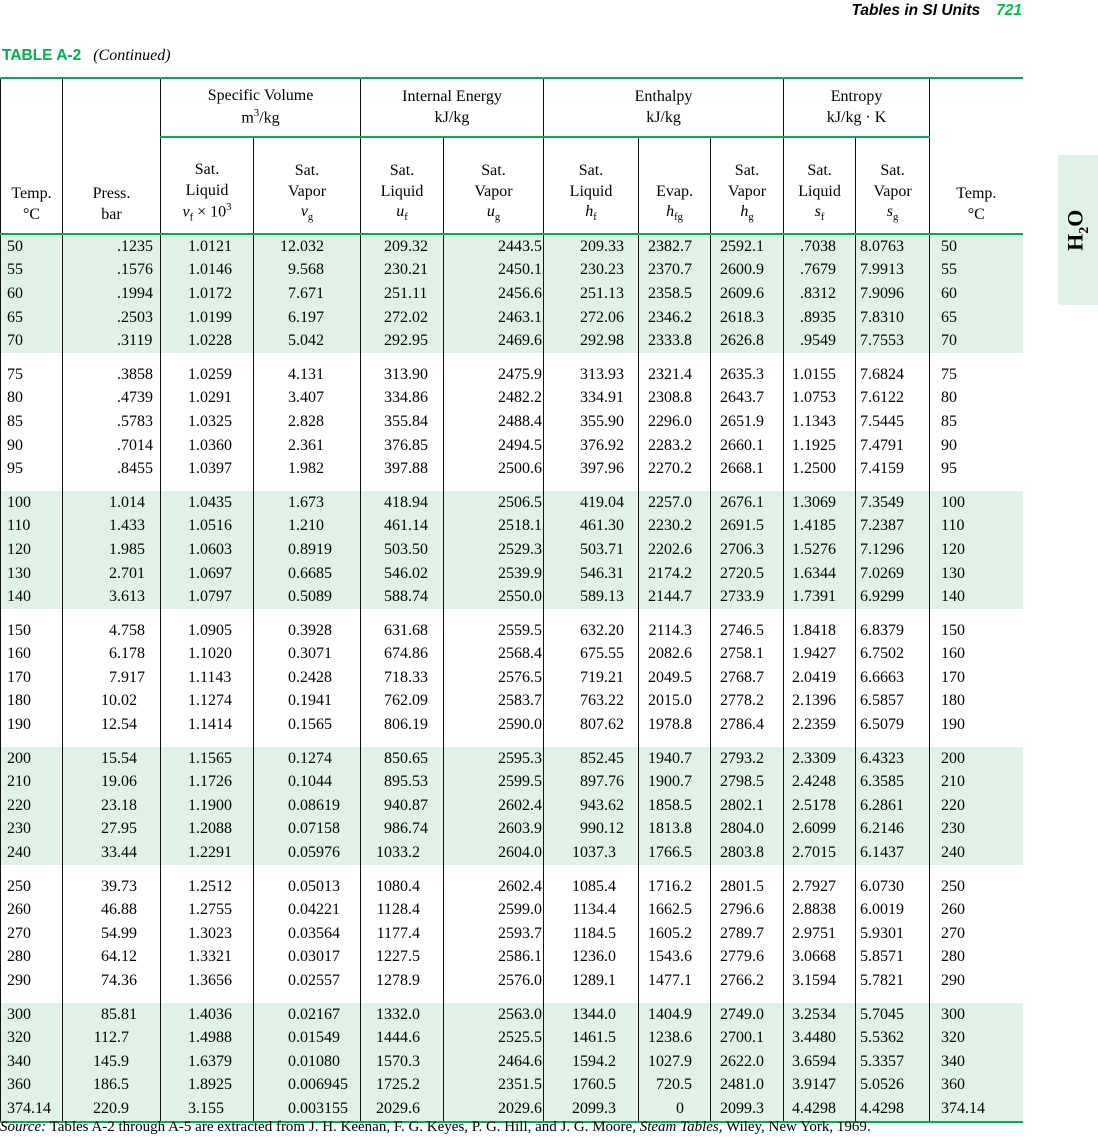  I want to click on cell-temp-right: 180, so click(976, 701).